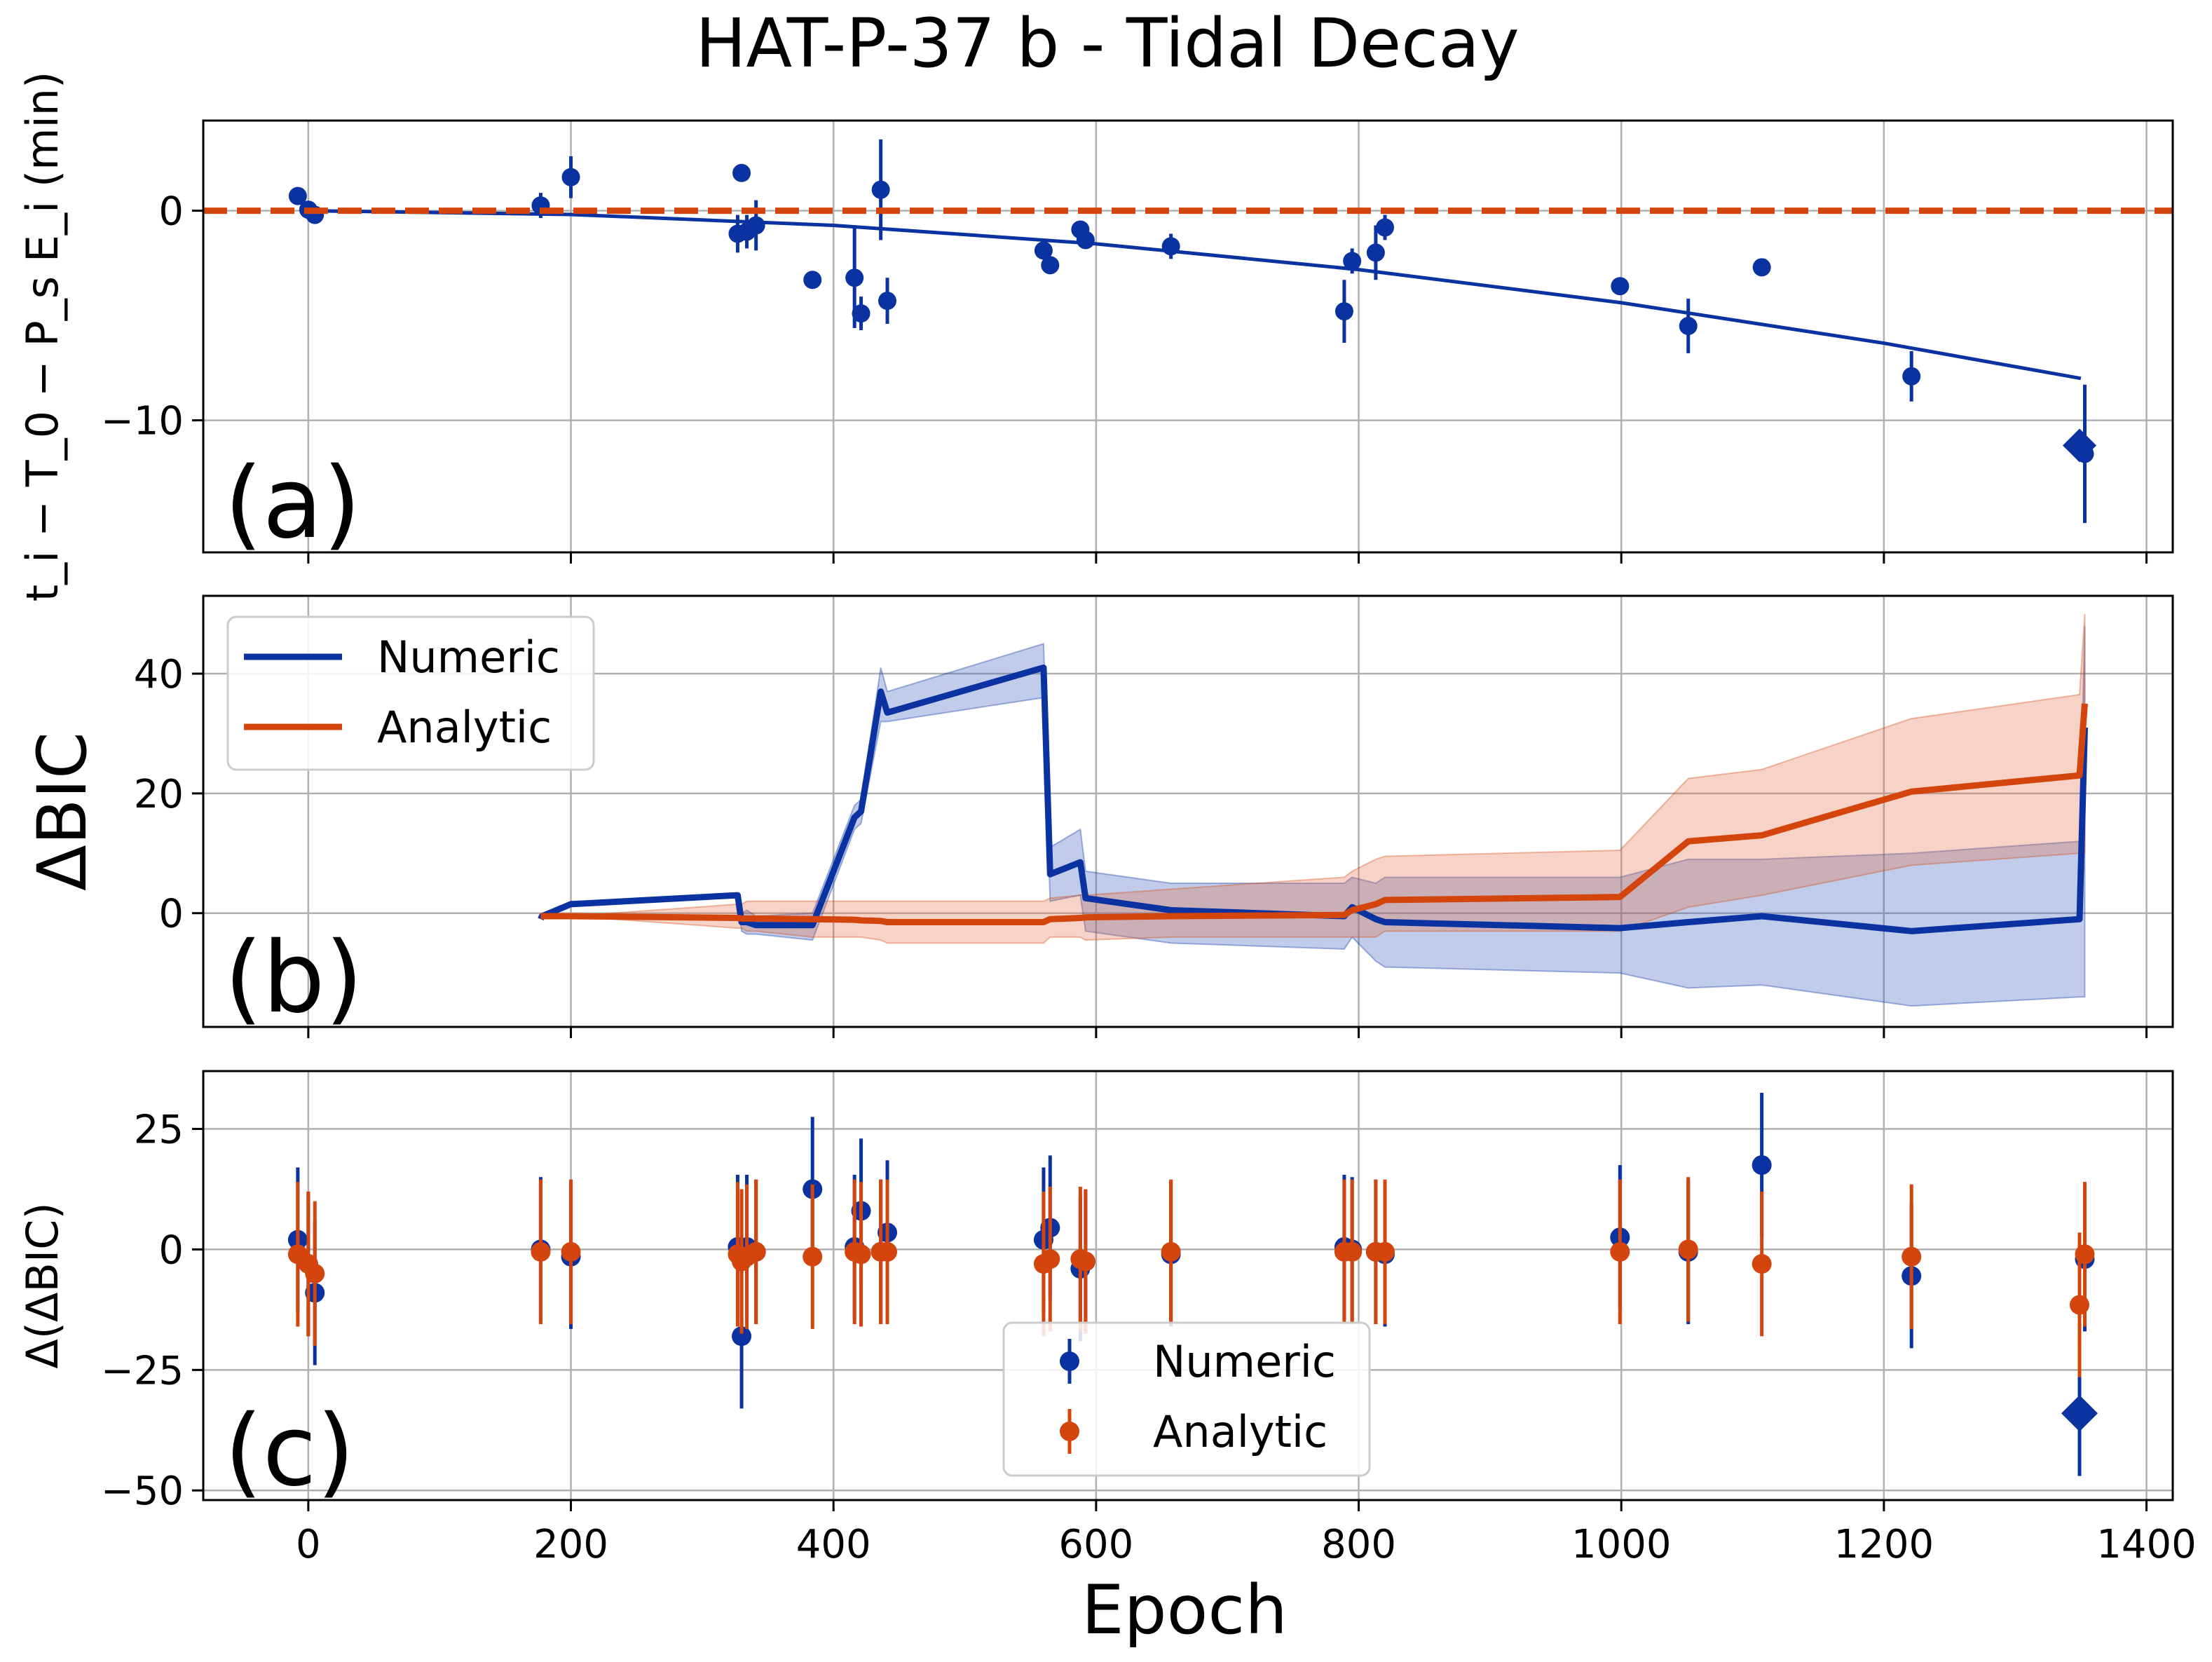 The image size is (2212, 1662). I want to click on x-tick-label: 1000, so click(1621, 1544).